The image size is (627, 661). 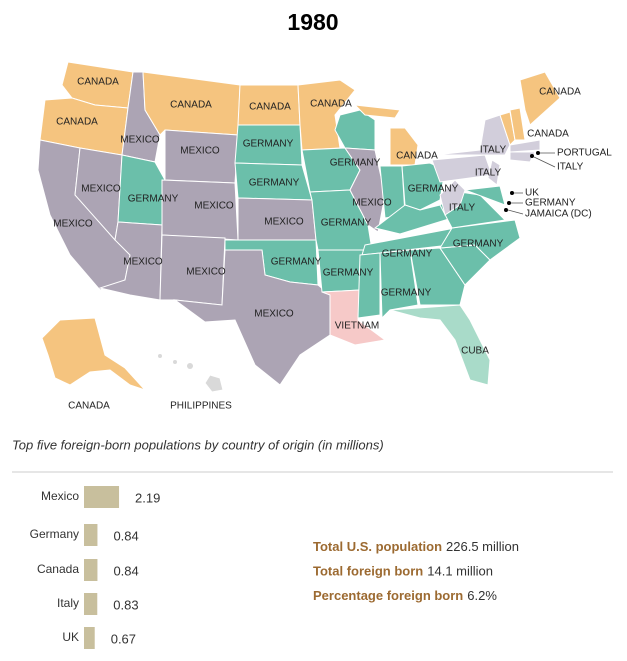 I want to click on stat-value: 226.5 million, so click(x=482, y=546).